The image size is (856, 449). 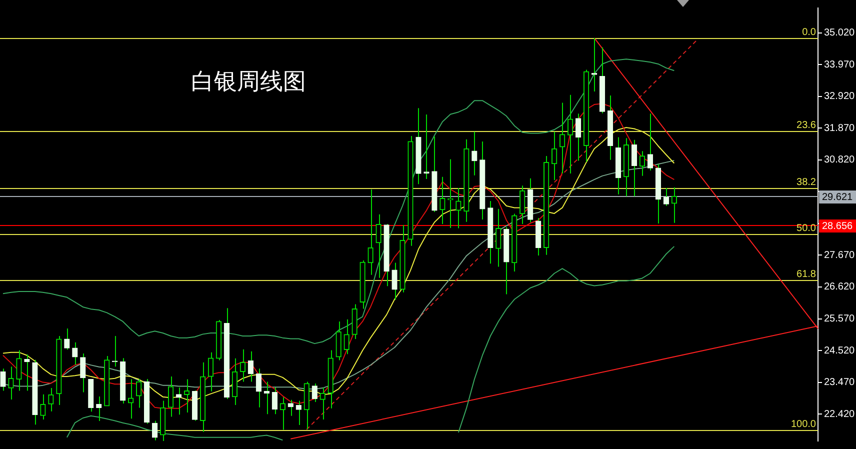 What do you see at coordinates (840, 287) in the screenshot?
I see `y-tick-label: 26.620` at bounding box center [840, 287].